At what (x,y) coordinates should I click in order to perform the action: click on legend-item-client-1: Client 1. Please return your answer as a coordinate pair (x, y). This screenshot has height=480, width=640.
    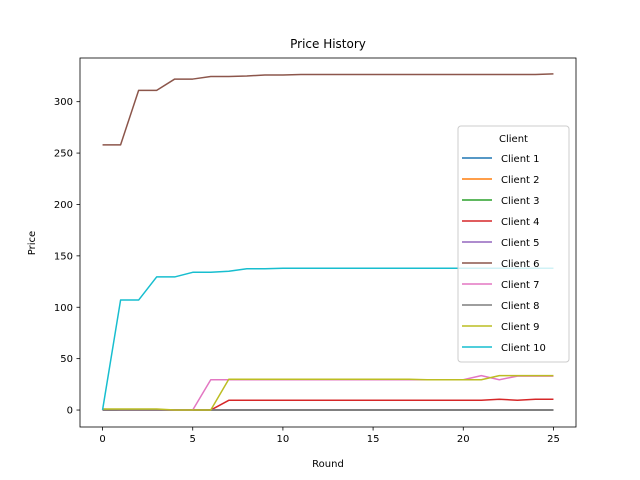
    Looking at the image, I should click on (501, 159).